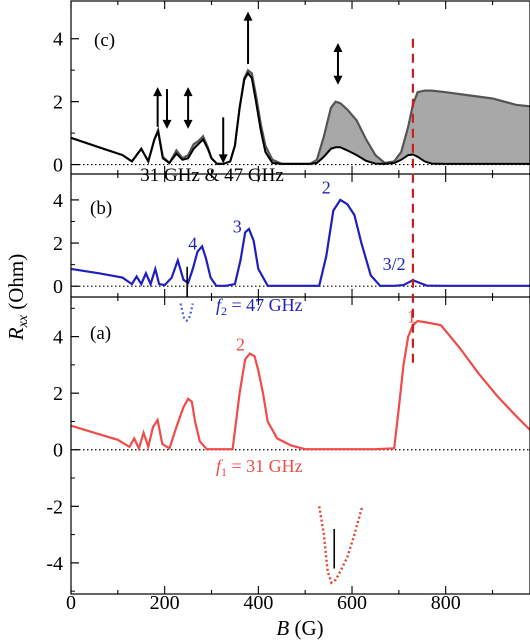 This screenshot has height=641, width=530. Describe the element at coordinates (446, 603) in the screenshot. I see `x-tick-label: 800` at that location.